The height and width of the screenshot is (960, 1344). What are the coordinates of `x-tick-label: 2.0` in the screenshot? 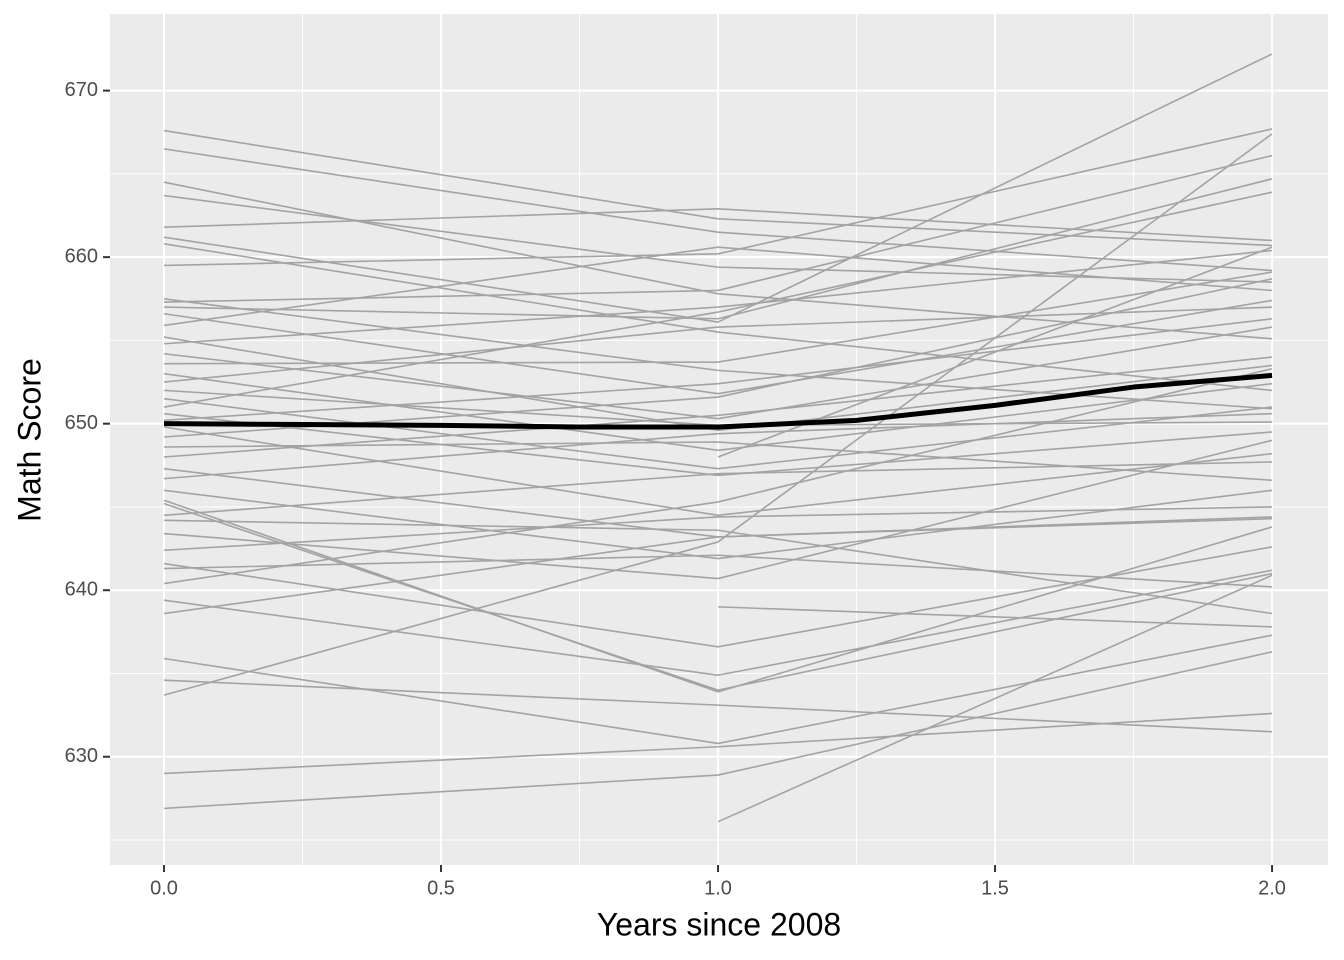 It's located at (1272, 888).